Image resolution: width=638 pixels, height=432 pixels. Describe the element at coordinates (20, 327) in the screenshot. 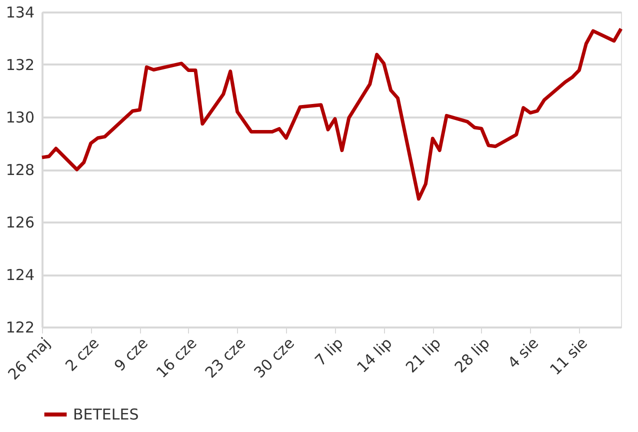

I see `y-tick-label: 122` at that location.